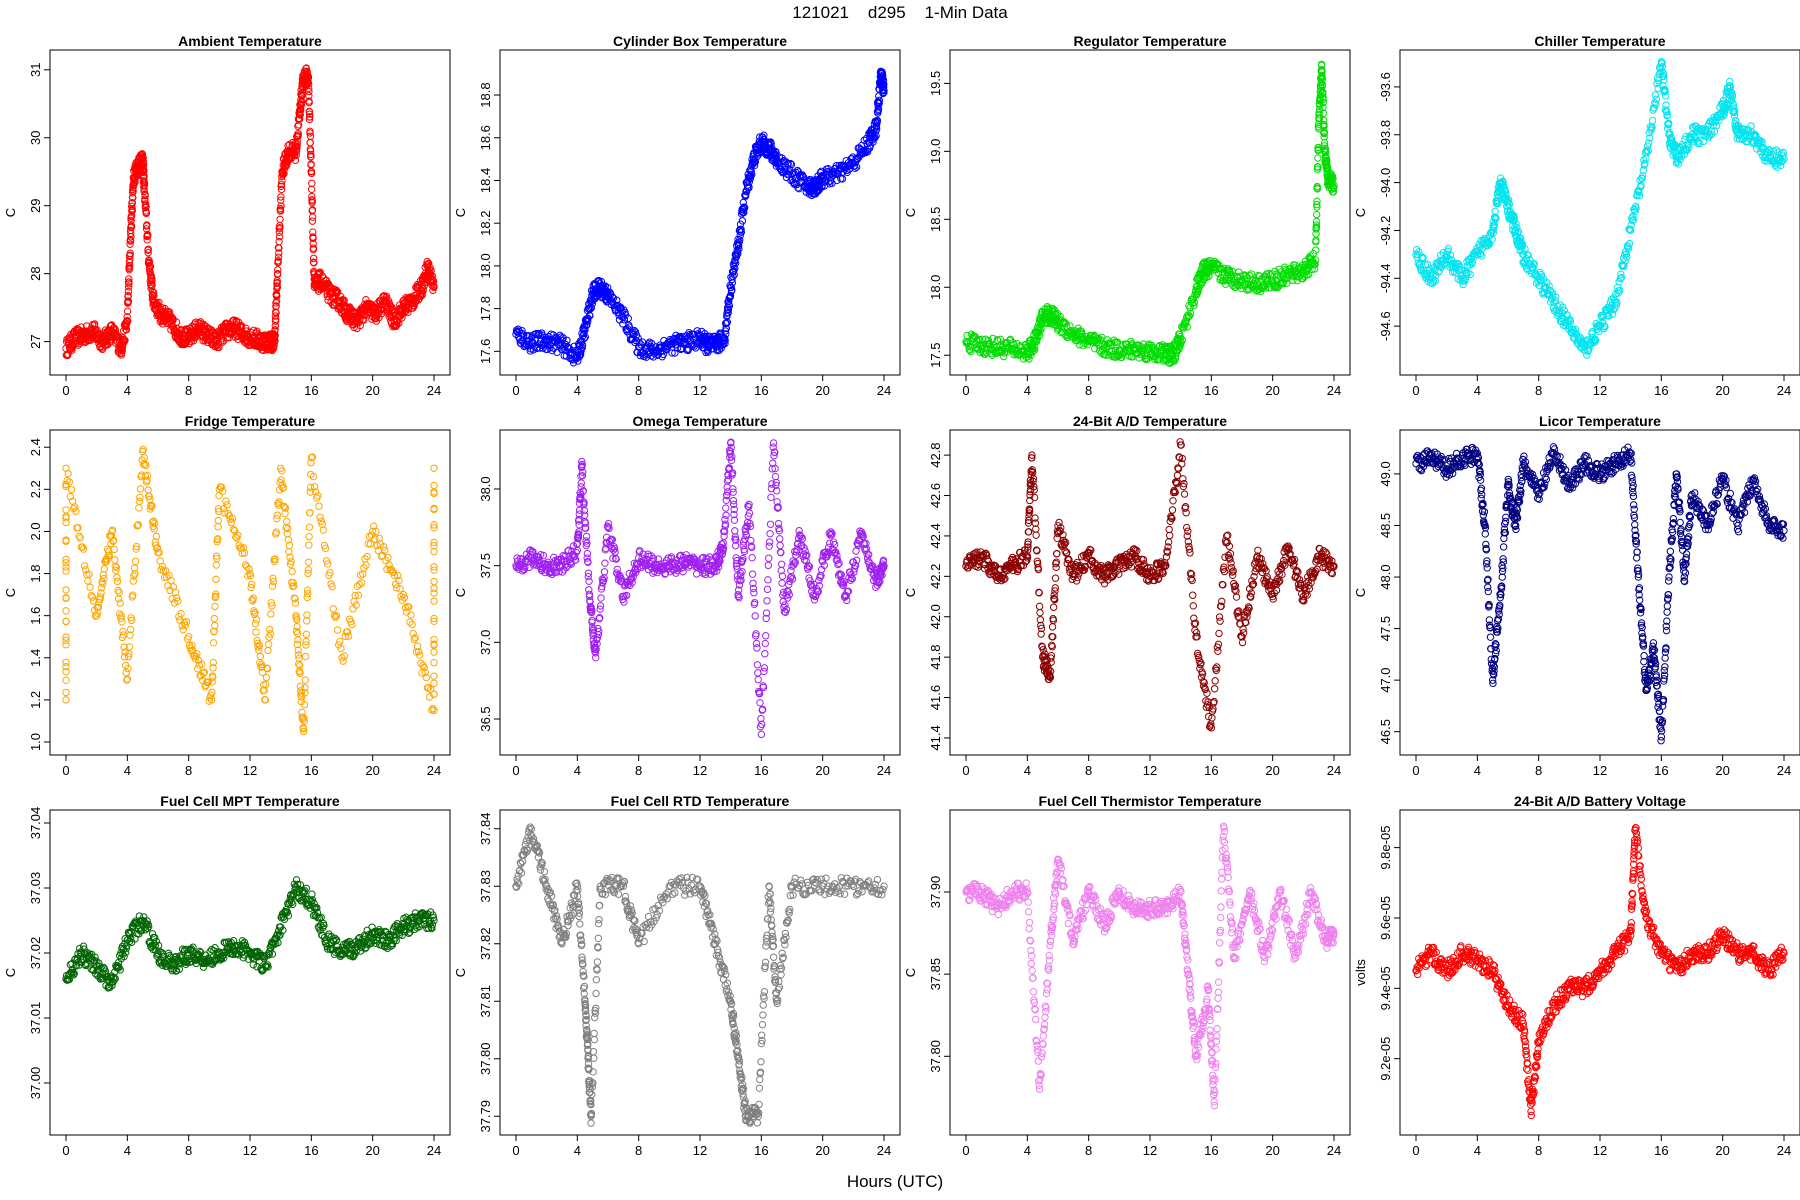  Describe the element at coordinates (485, 137) in the screenshot. I see `y-tick-label: 18.6` at that location.